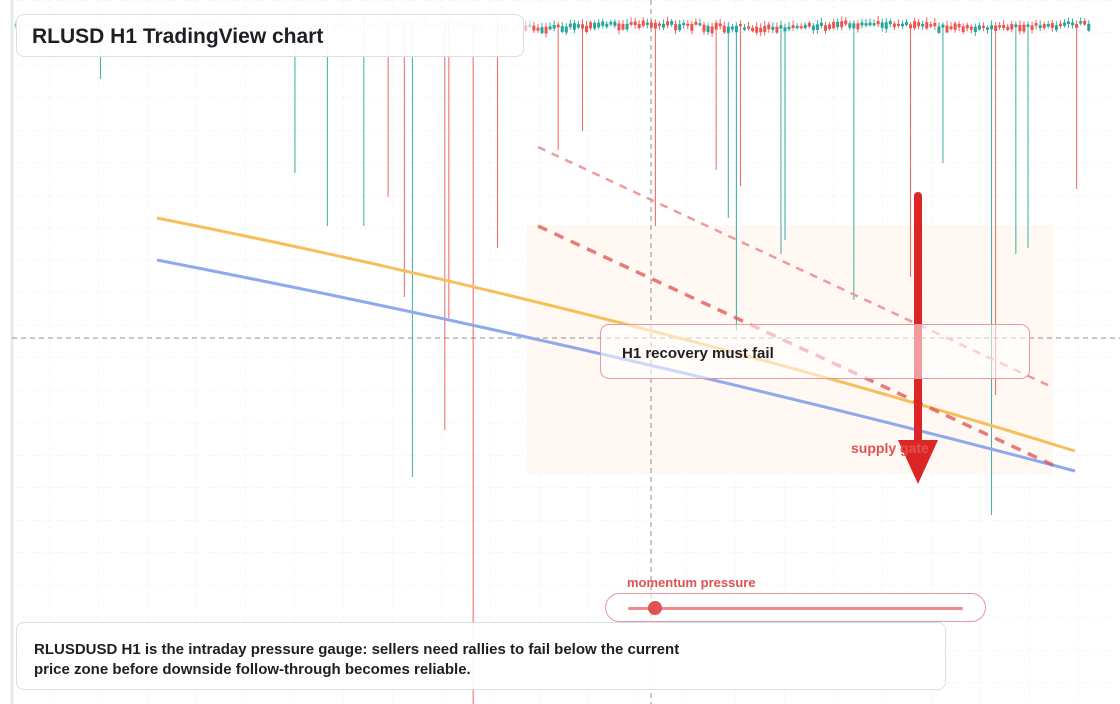 The image size is (1120, 704). I want to click on momentum-gauge, so click(795, 607).